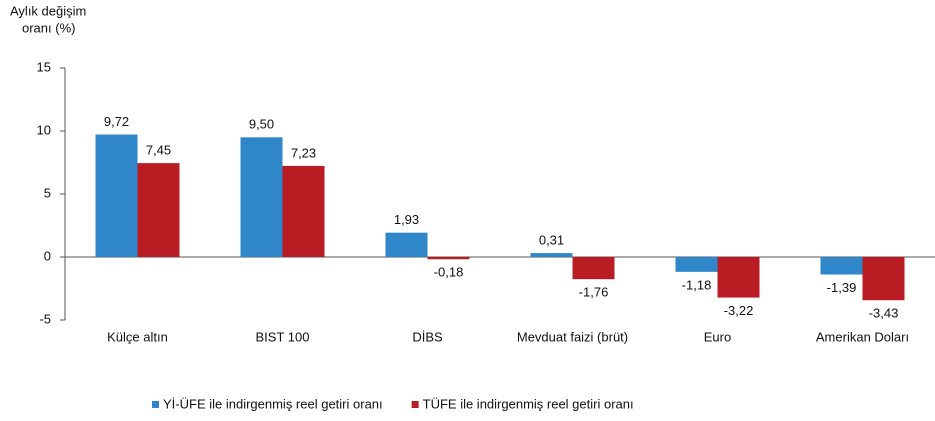 Image resolution: width=935 pixels, height=421 pixels. What do you see at coordinates (739, 310) in the screenshot?
I see `value-label: -3,22` at bounding box center [739, 310].